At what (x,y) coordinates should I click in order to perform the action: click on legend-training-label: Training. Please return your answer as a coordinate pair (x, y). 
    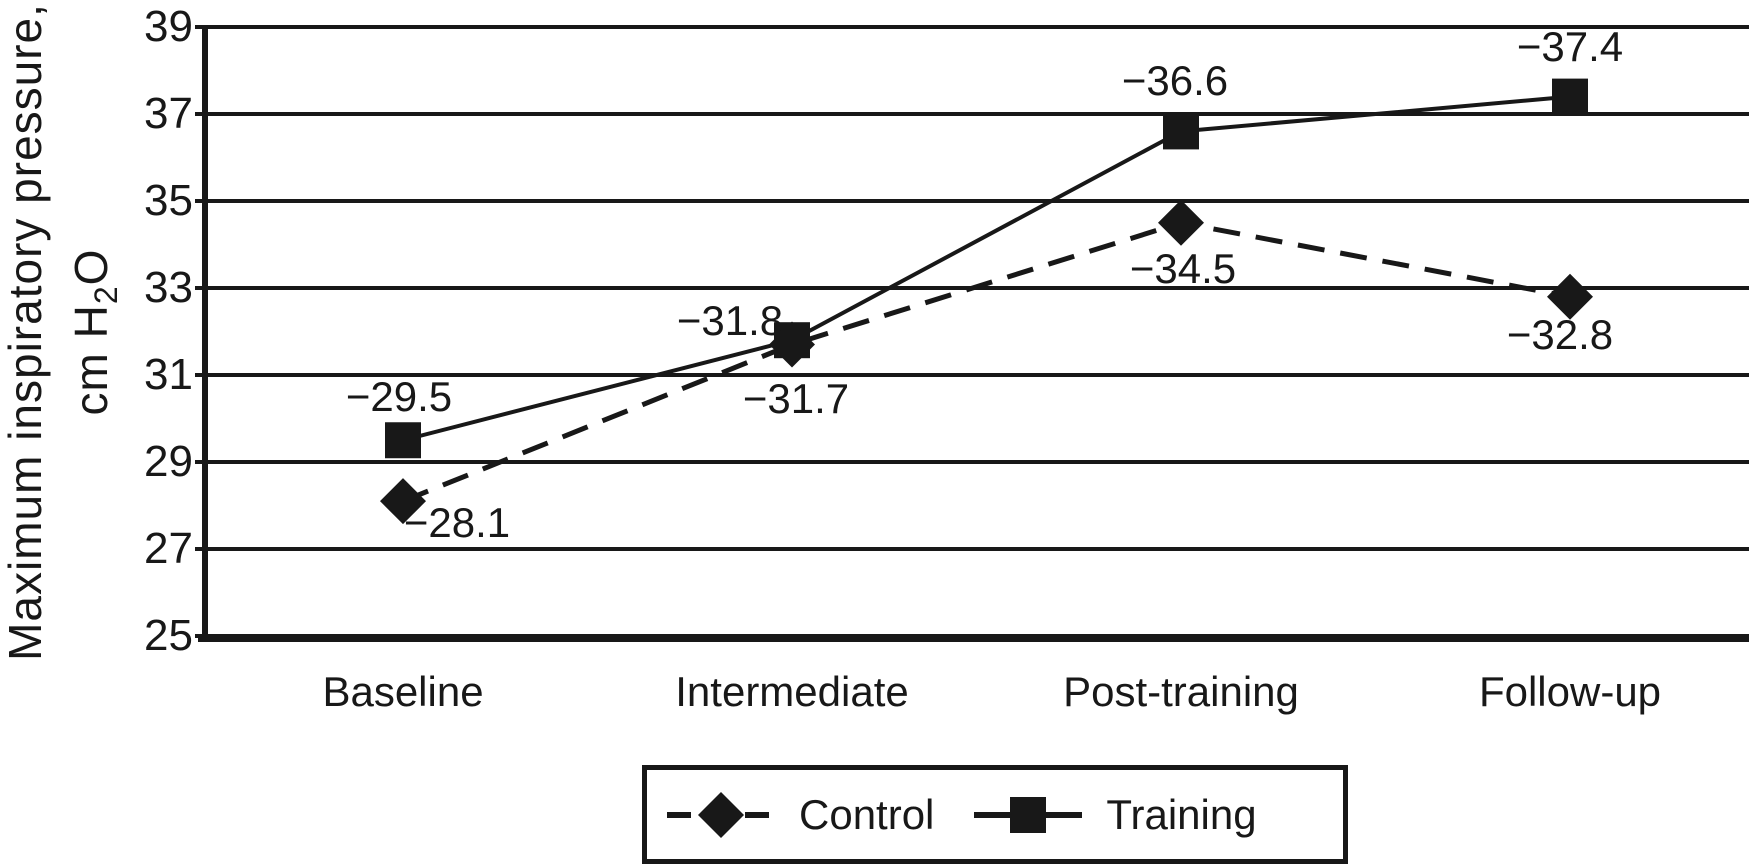
    Looking at the image, I should click on (1181, 814).